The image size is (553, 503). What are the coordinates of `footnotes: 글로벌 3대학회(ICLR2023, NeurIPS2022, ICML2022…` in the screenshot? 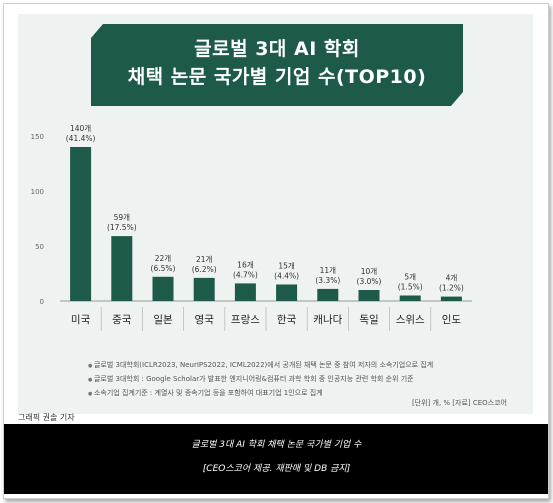 It's located at (298, 380).